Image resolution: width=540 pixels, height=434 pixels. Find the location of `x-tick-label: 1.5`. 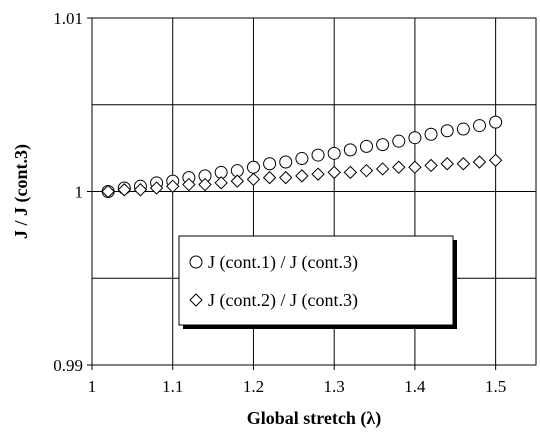

x-tick-label: 1.5 is located at coordinates (495, 386).